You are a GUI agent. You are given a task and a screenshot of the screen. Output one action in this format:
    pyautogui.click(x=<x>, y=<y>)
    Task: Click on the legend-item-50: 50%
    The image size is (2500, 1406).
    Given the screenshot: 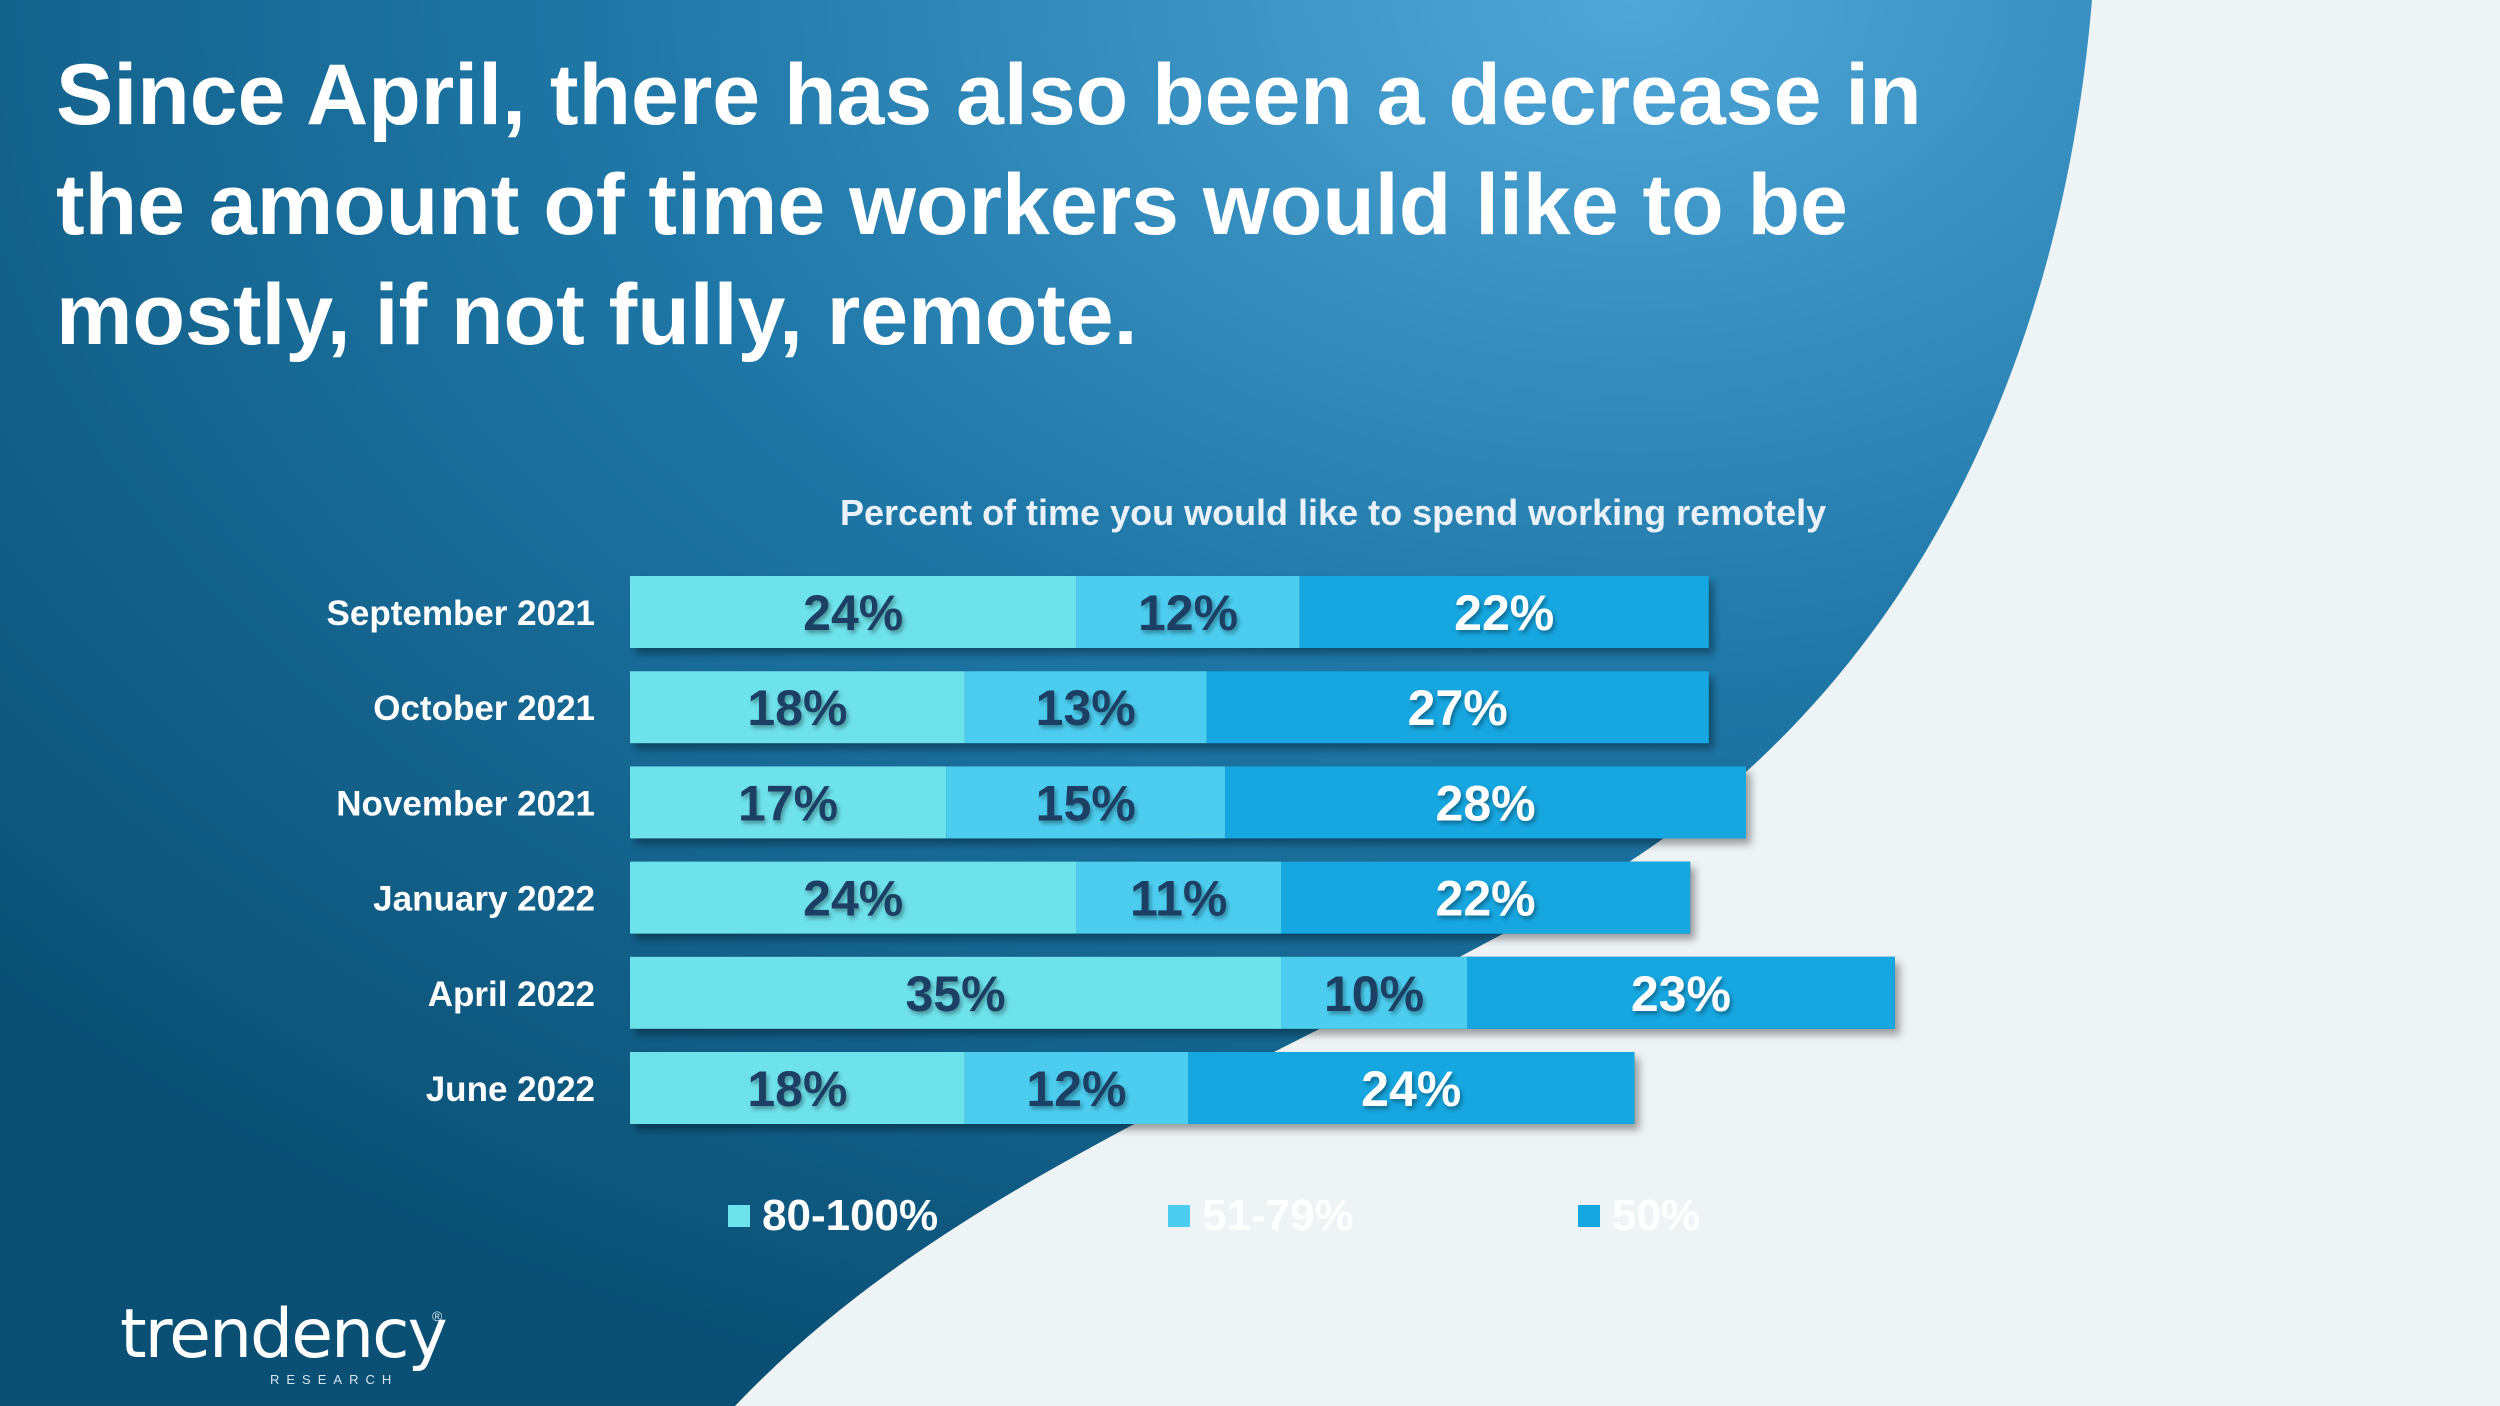 What is the action you would take?
    pyautogui.click(x=1639, y=1215)
    